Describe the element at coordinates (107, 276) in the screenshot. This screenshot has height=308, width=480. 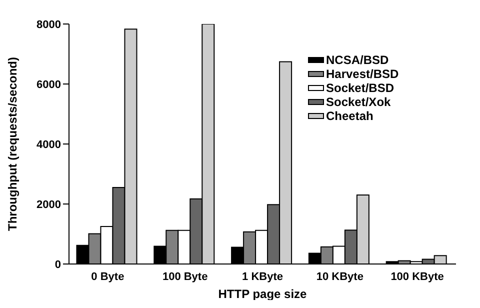
I see `x-tick-label: 0 Byte` at that location.